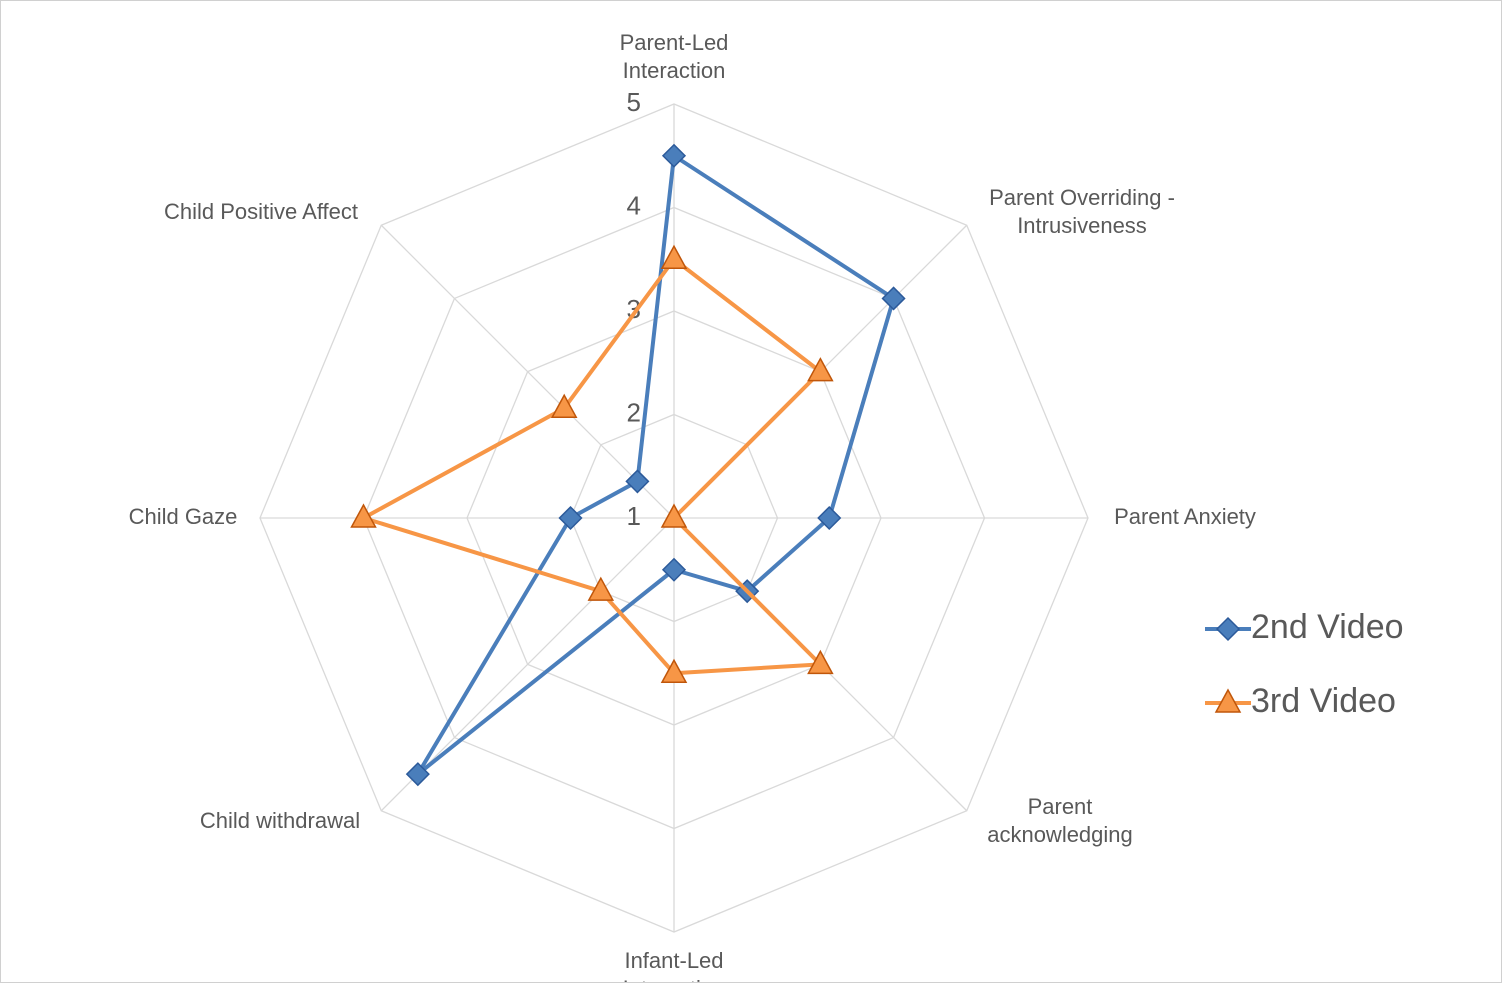 This screenshot has height=983, width=1502. Describe the element at coordinates (280, 820) in the screenshot. I see `category-label: Child withdrawal` at that location.